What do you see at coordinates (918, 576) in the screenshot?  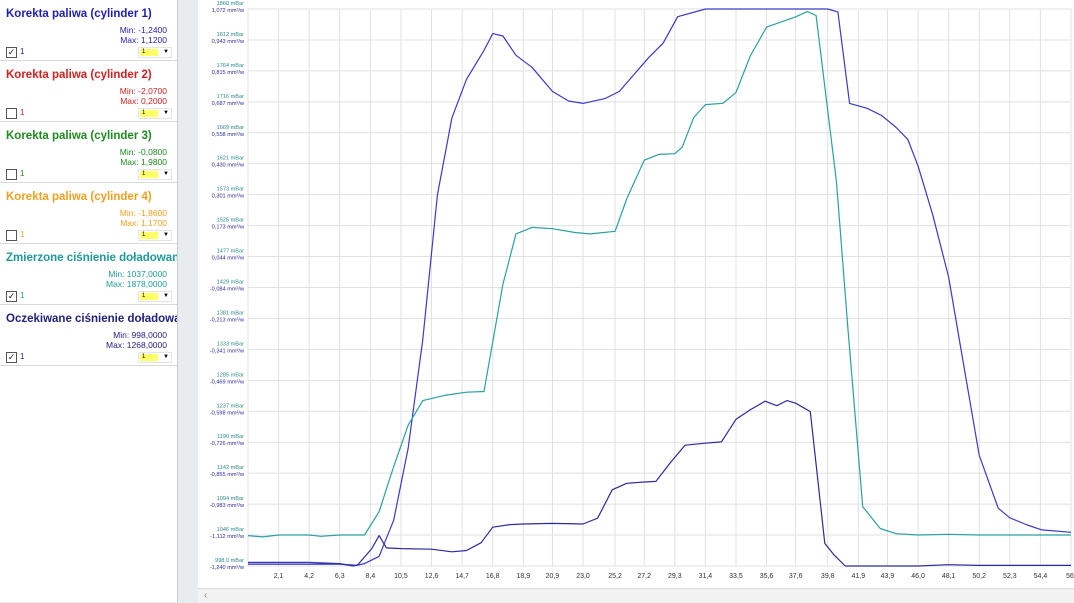 I see `x-tick-label: 46,0` at bounding box center [918, 576].